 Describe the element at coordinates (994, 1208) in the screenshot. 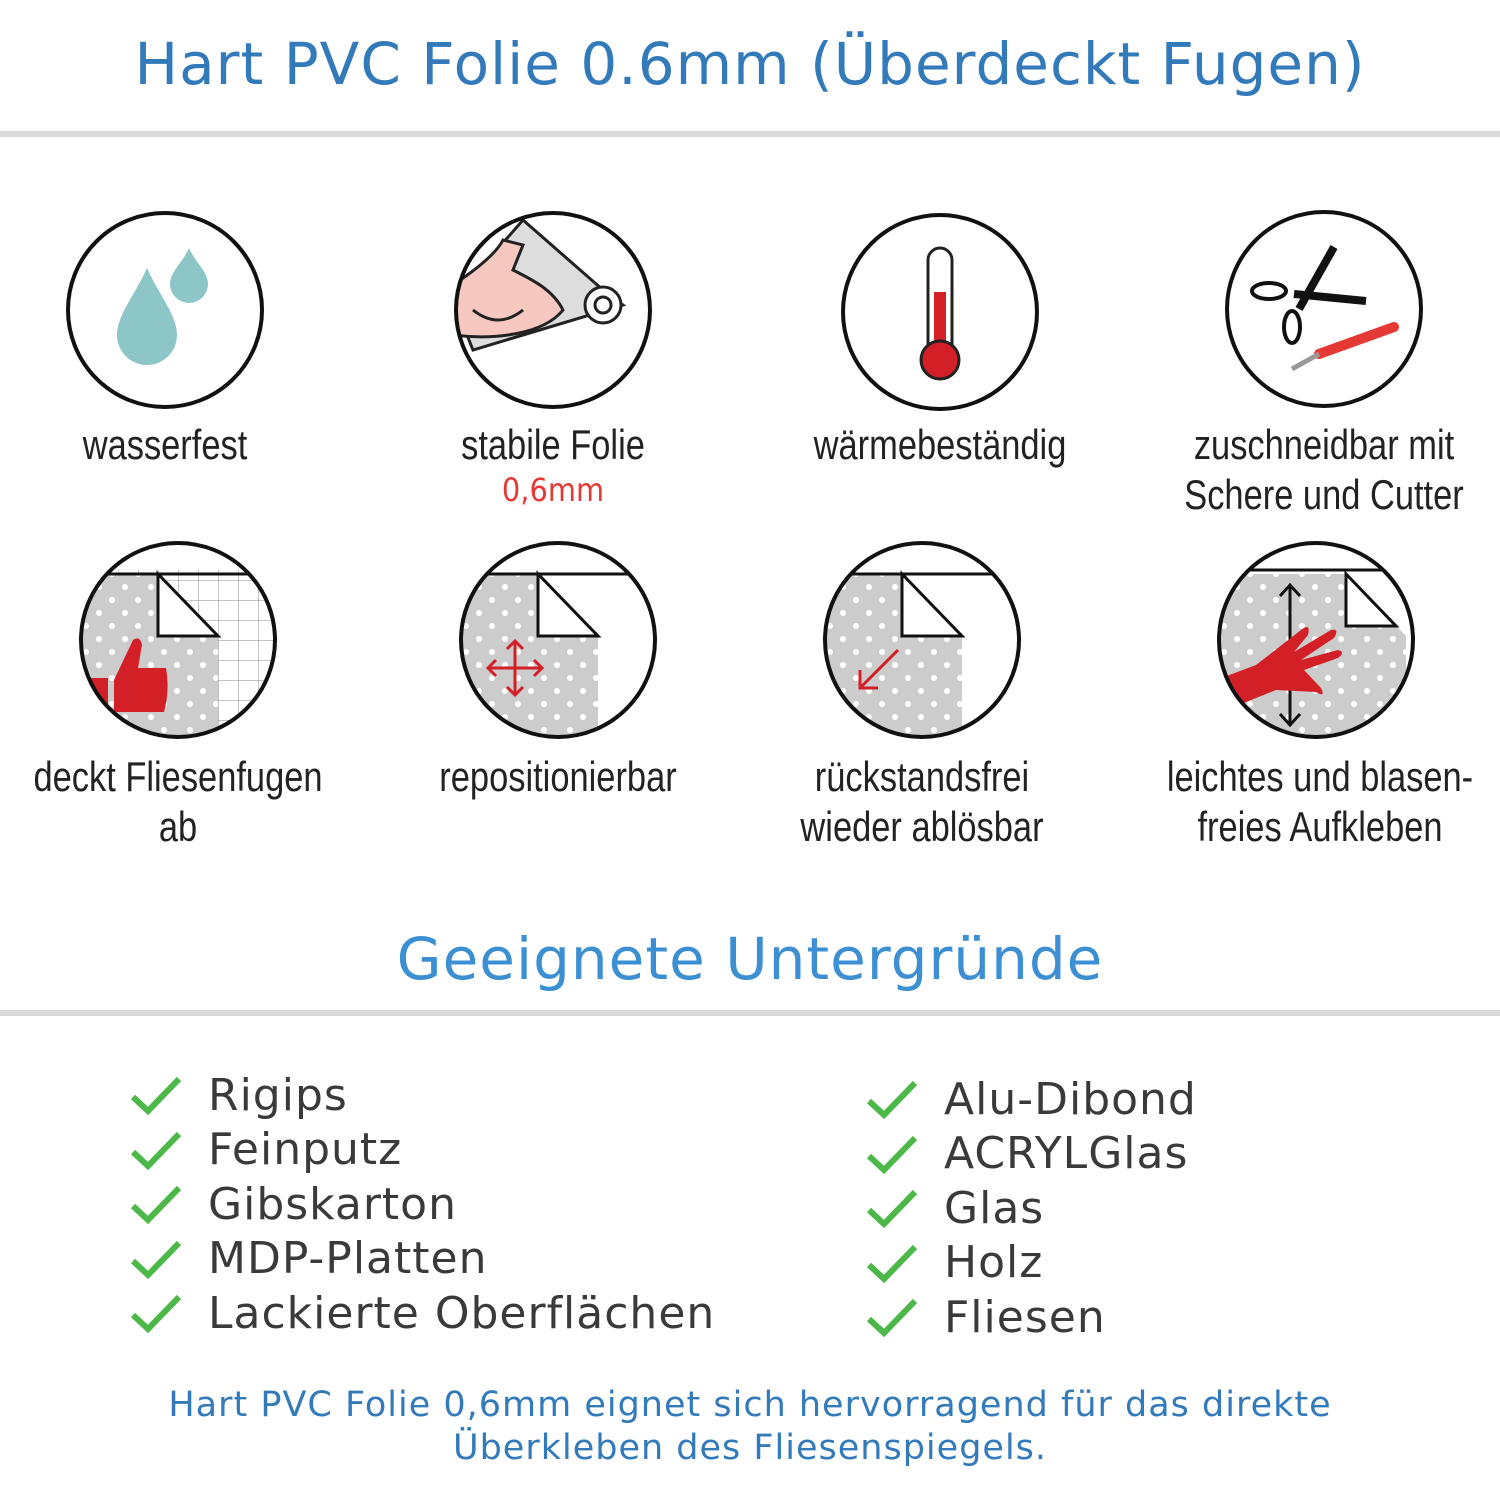

I see `surface-label: Glas` at that location.